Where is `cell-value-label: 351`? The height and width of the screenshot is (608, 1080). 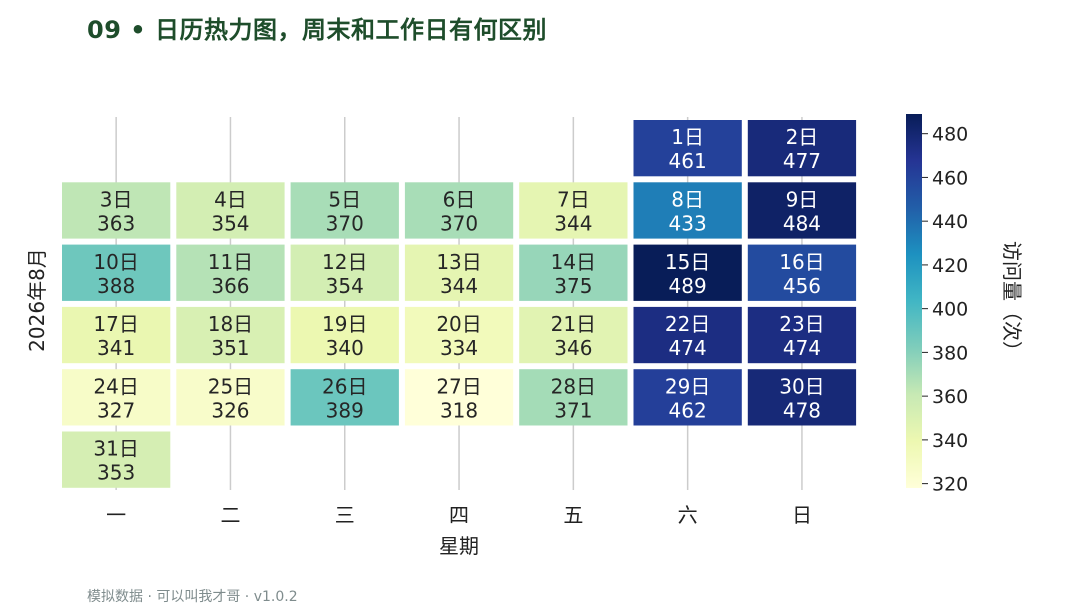 cell-value-label: 351 is located at coordinates (230, 348).